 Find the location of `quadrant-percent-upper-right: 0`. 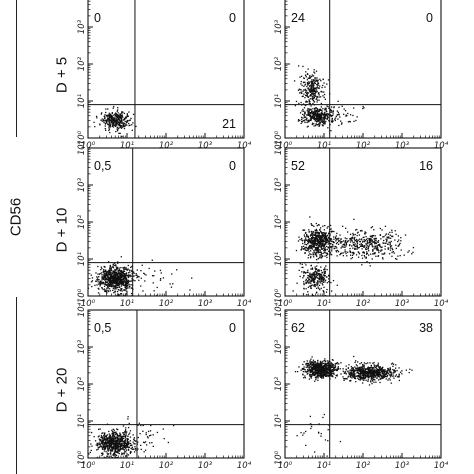

quadrant-percent-upper-right: 0 is located at coordinates (429, 18).